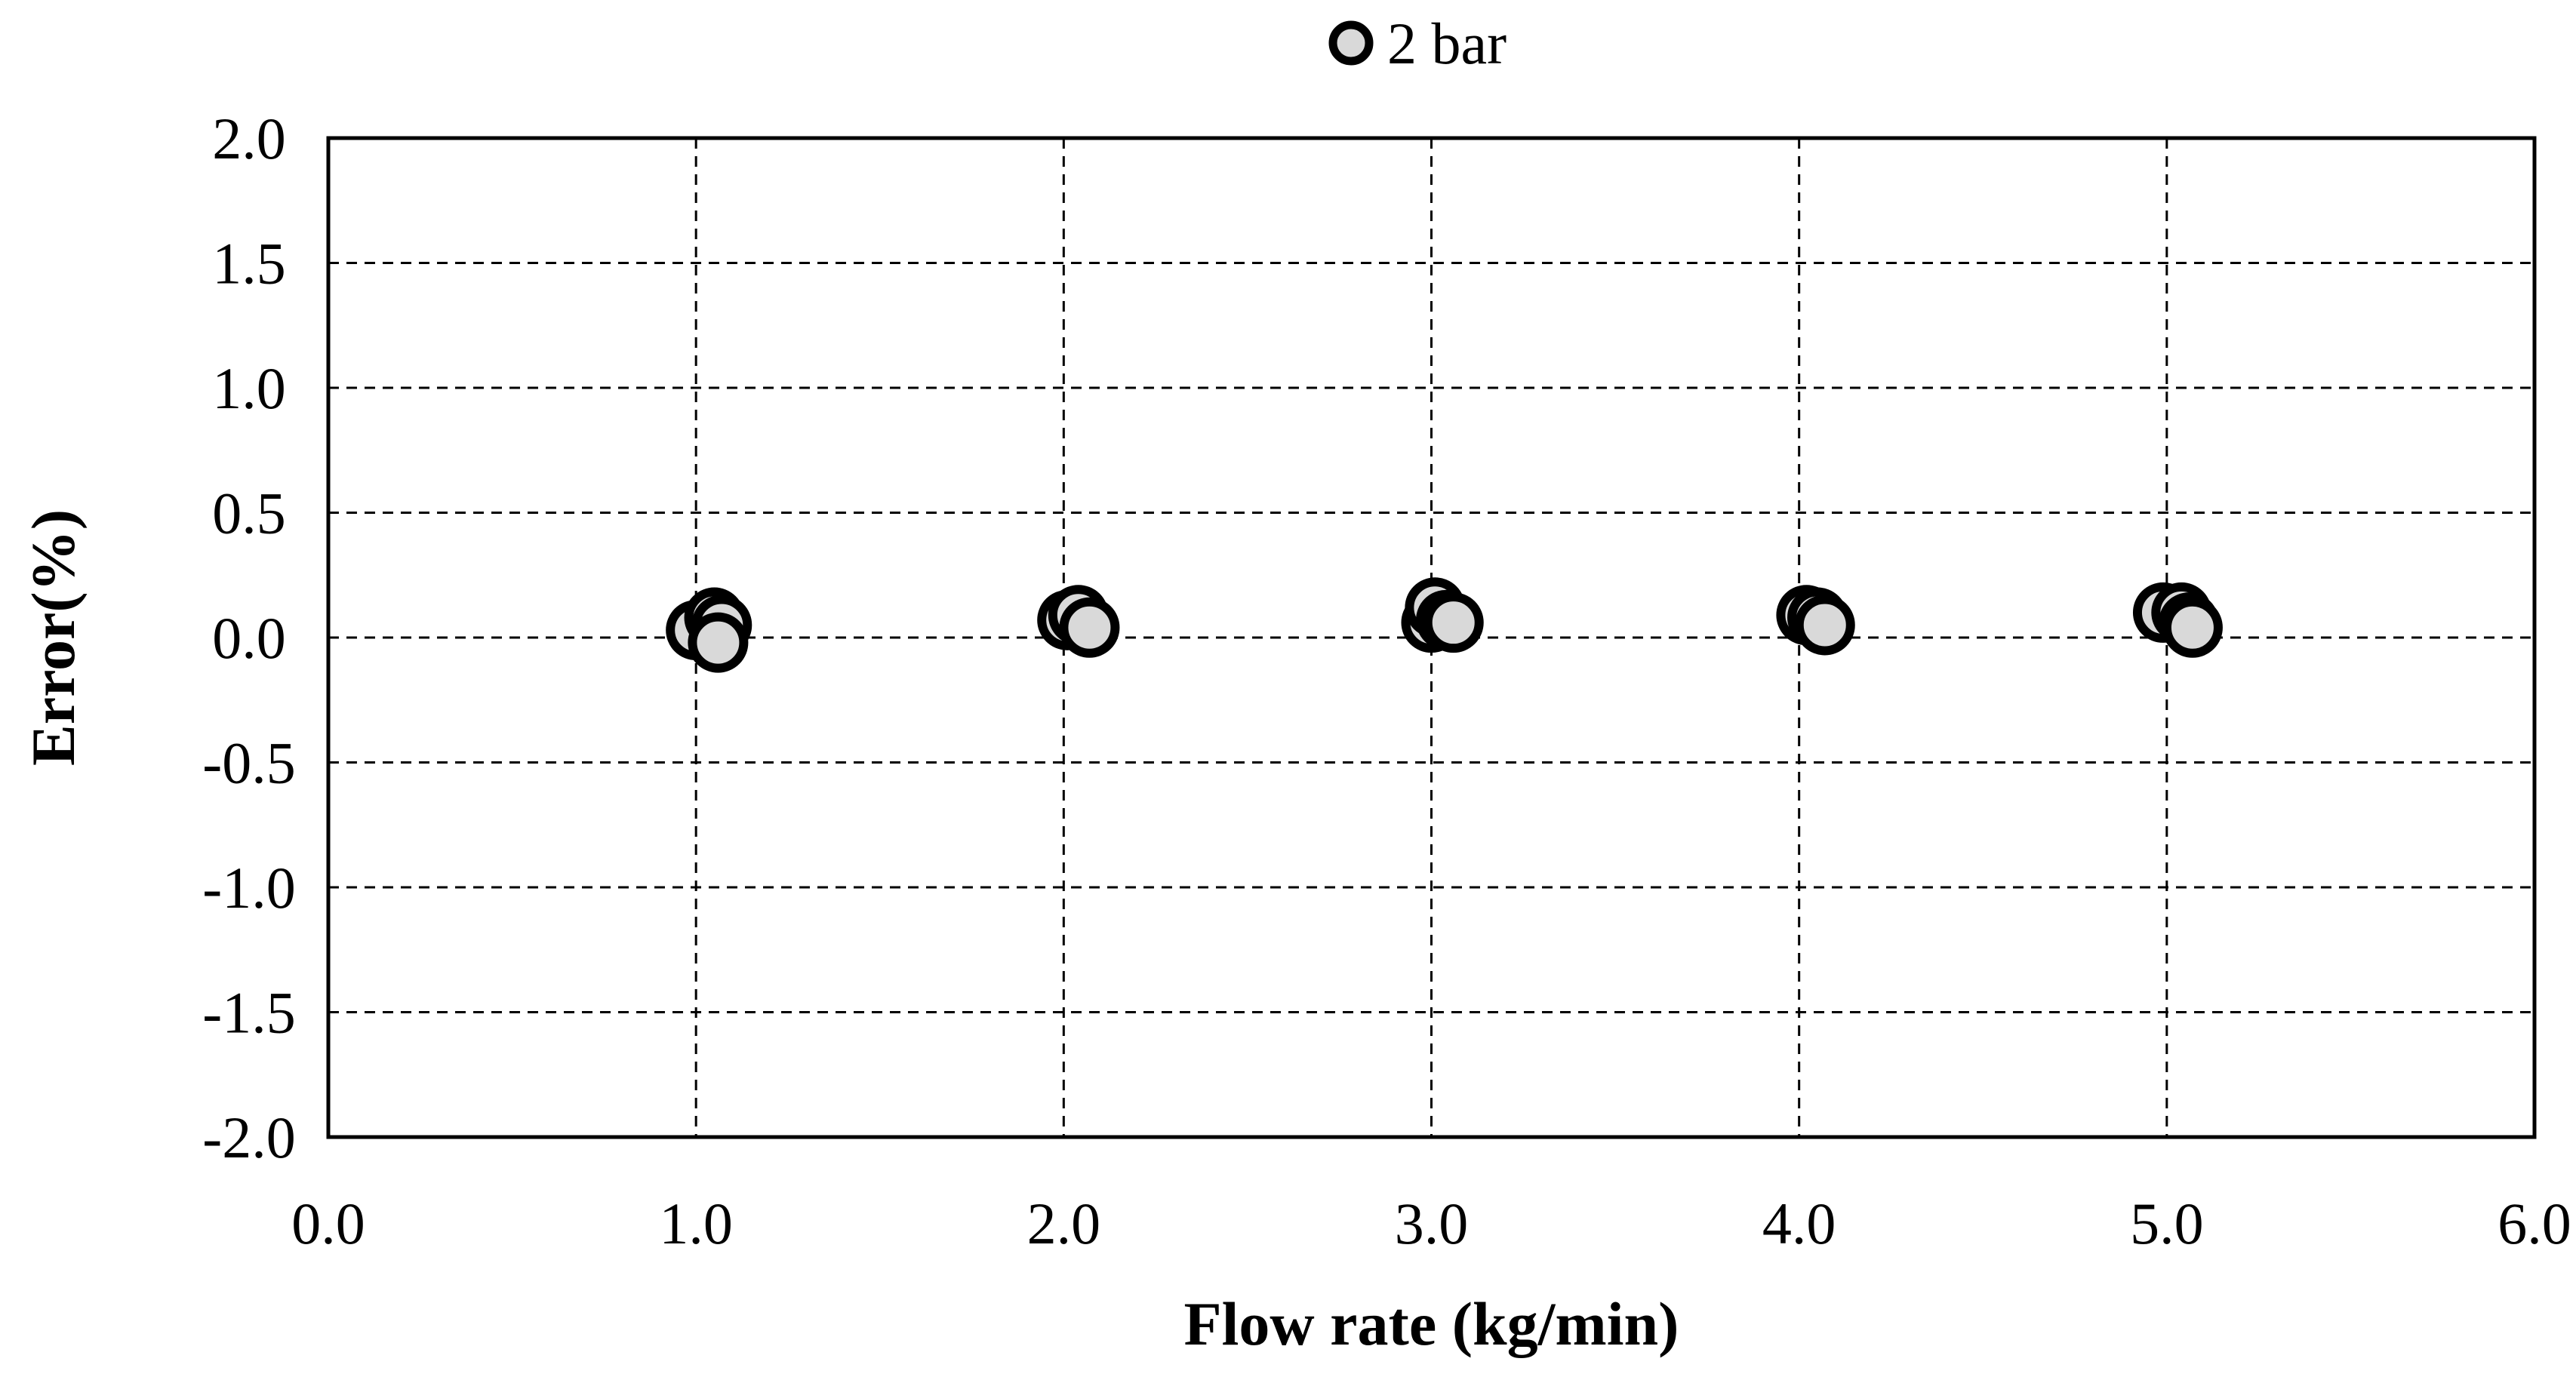  What do you see at coordinates (249, 138) in the screenshot?
I see `y-tick-label: 2.0` at bounding box center [249, 138].